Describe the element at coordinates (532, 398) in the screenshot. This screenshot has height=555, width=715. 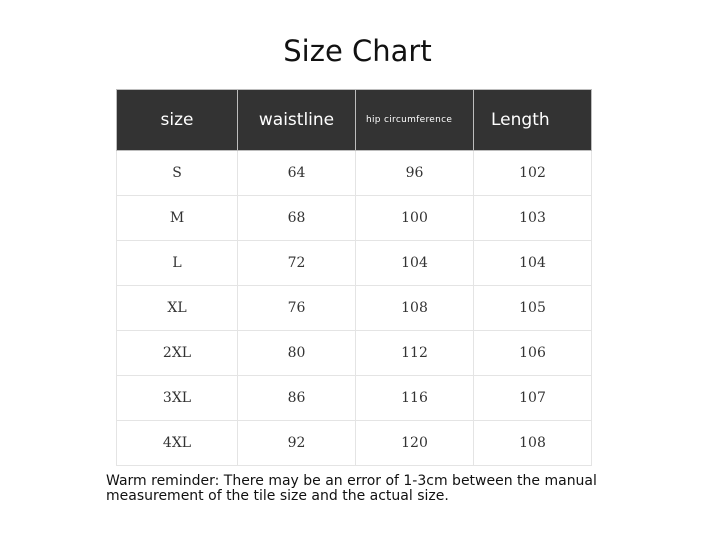
I see `cell-length: 107` at that location.